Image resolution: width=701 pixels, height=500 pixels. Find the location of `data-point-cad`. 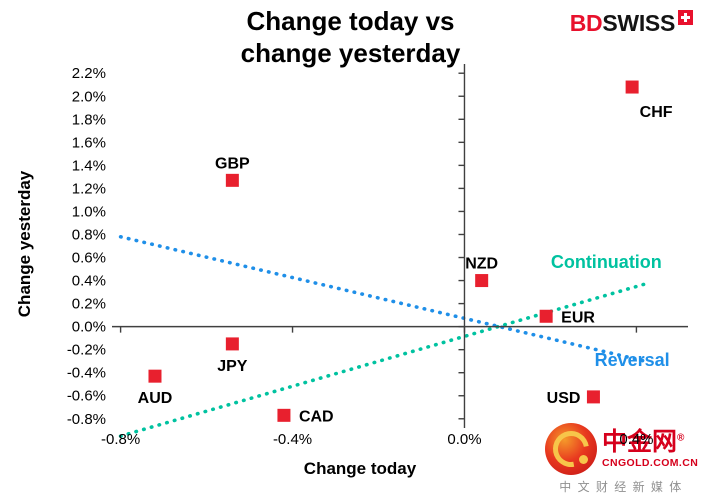

data-point-cad is located at coordinates (284, 415).